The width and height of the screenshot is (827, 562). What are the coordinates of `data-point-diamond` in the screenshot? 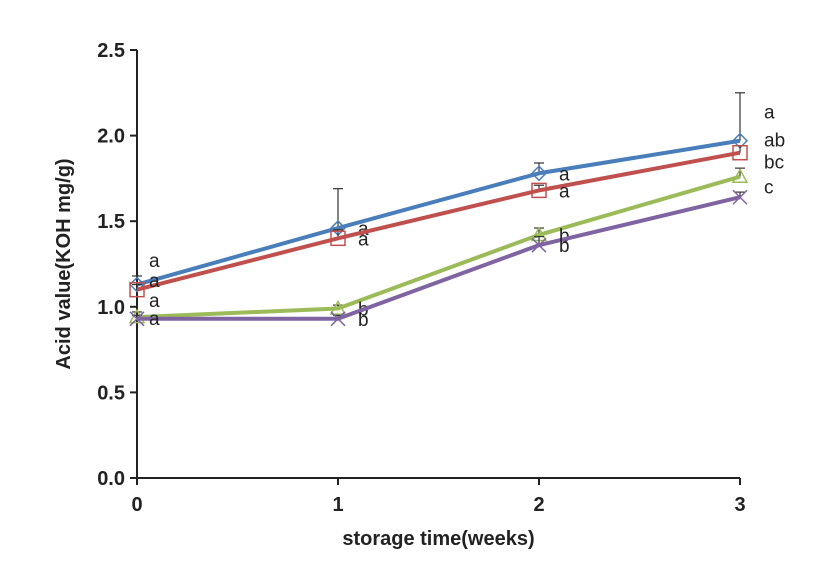 It's located at (539, 173).